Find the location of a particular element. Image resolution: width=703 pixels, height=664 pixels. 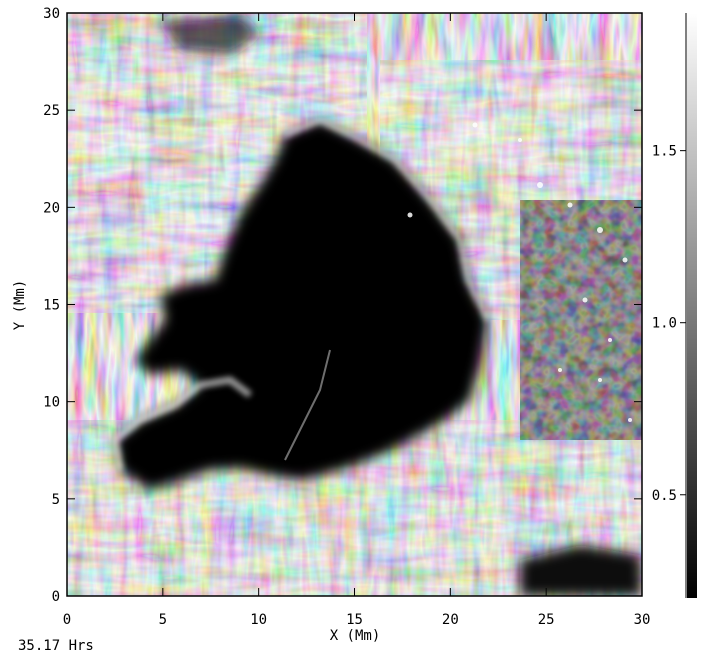

colorbar-tick-label: 1.0 is located at coordinates (664, 324).